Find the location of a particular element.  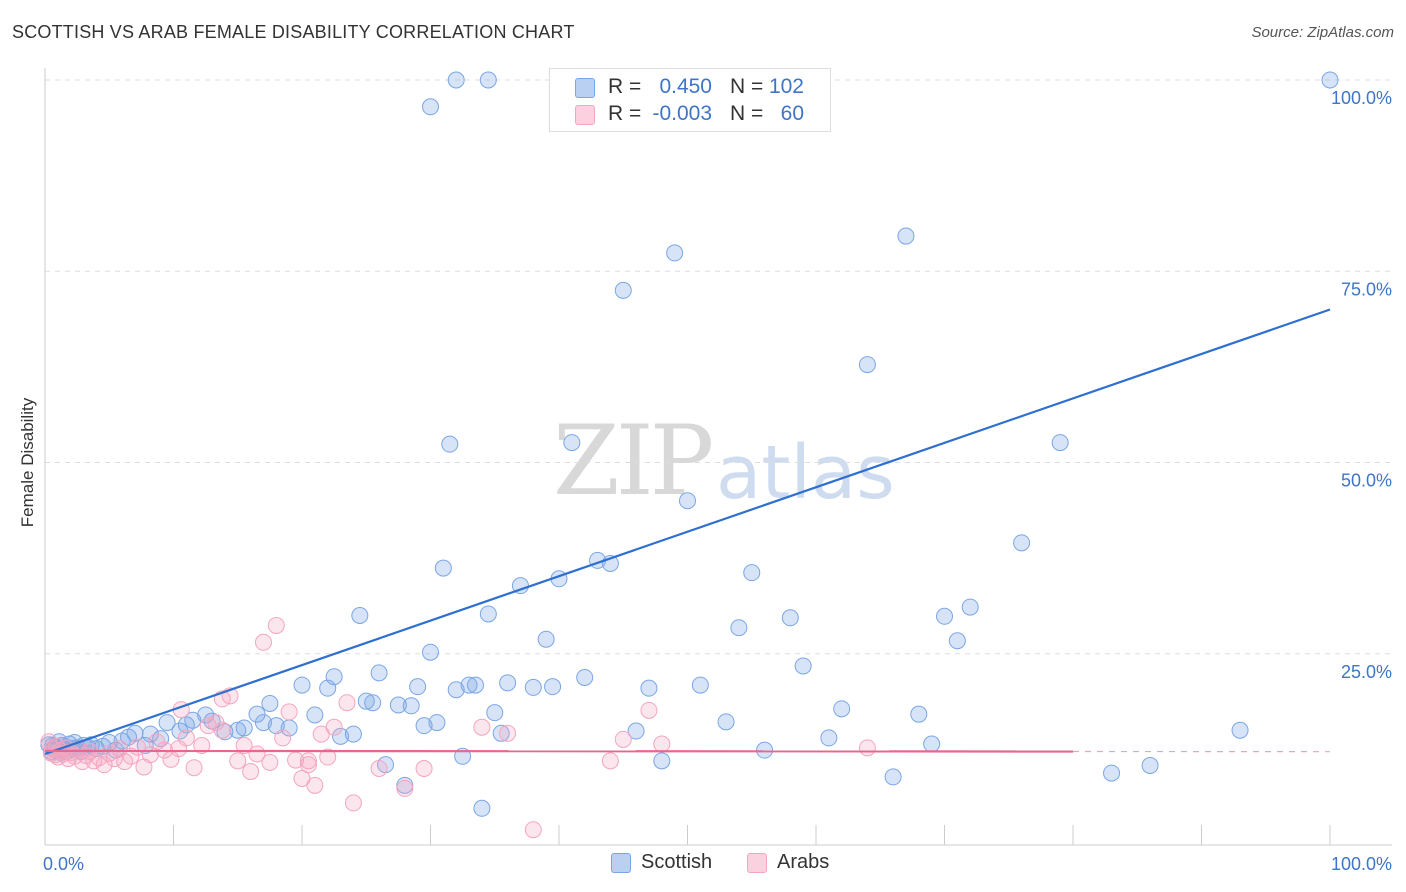

arabs-swatch is located at coordinates (585, 115).